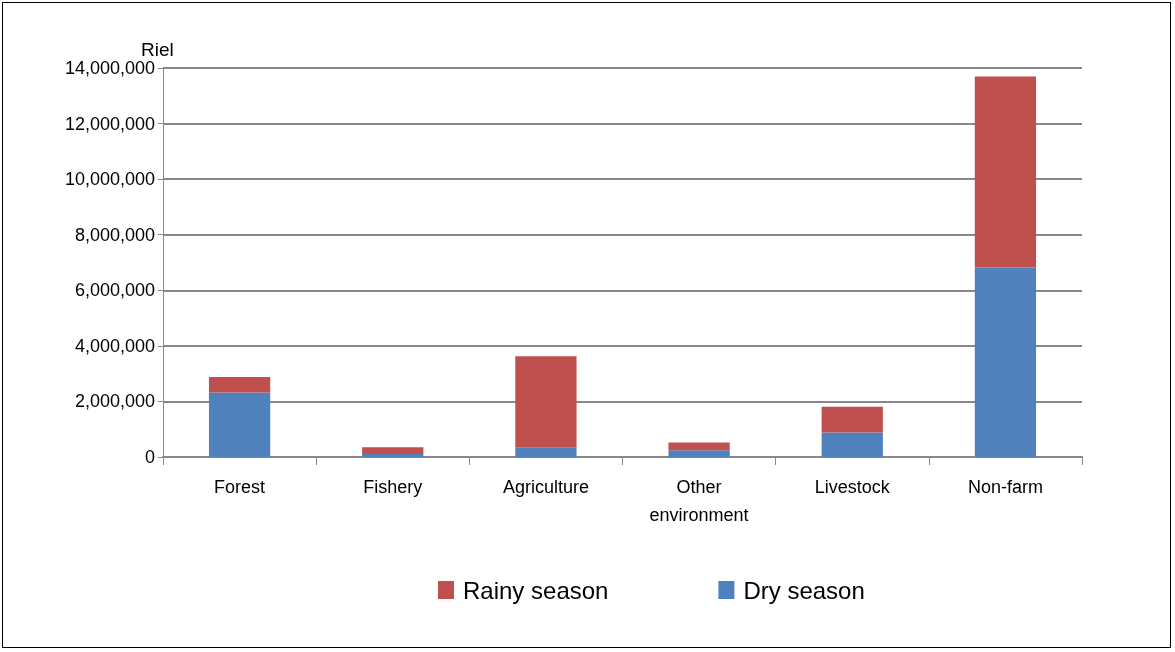  What do you see at coordinates (114, 234) in the screenshot?
I see `y-tick-label: 8,000,000` at bounding box center [114, 234].